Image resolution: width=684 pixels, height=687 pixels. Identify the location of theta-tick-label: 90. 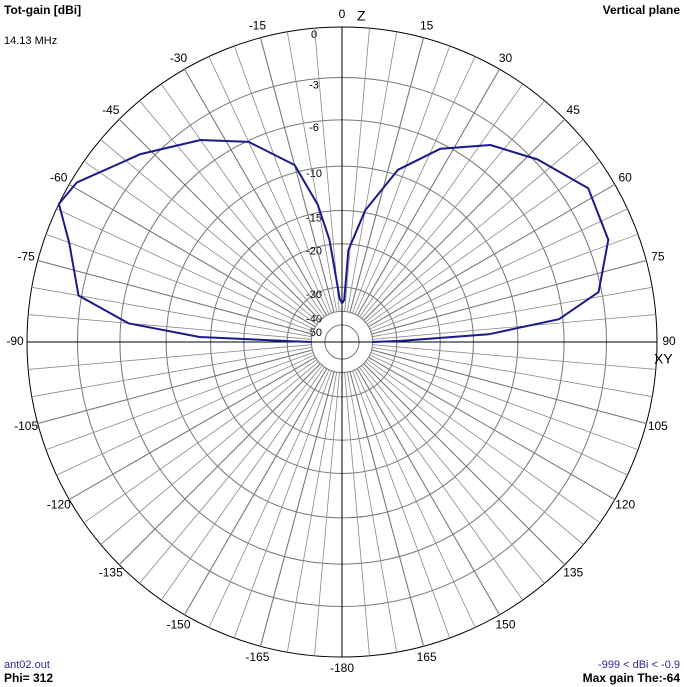
(669, 341).